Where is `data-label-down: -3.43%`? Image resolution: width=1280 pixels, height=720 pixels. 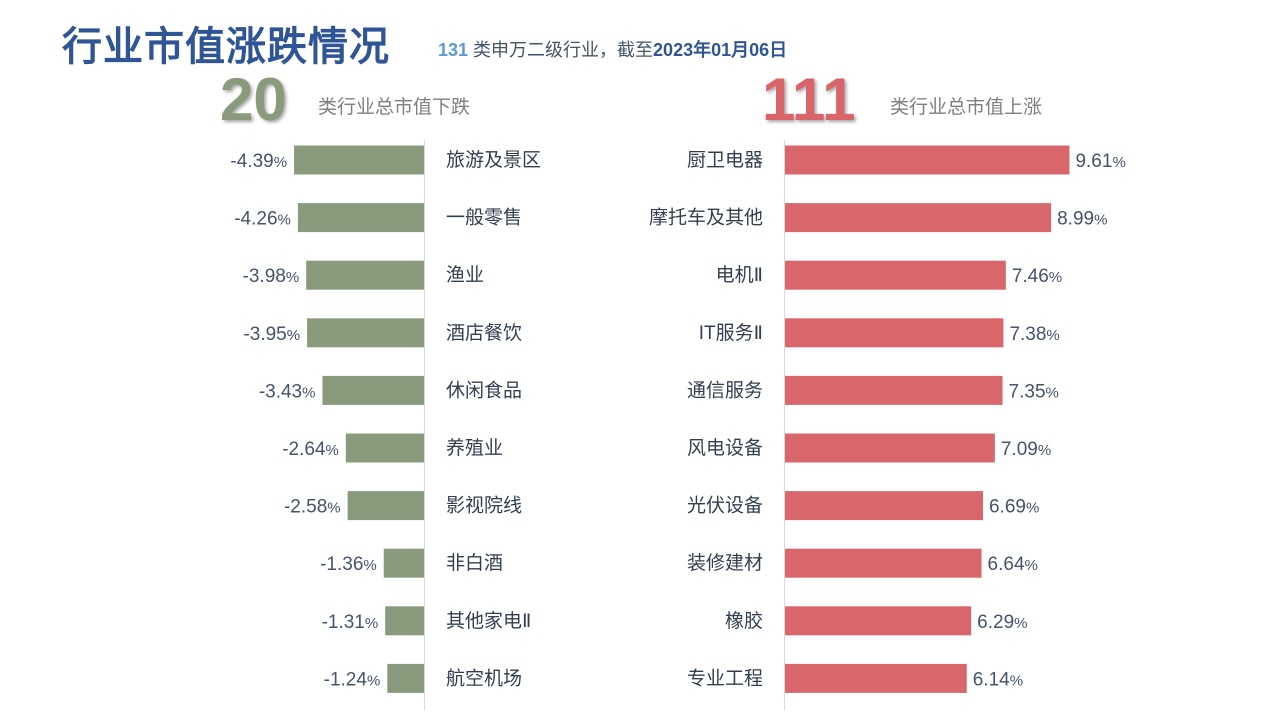 data-label-down: -3.43% is located at coordinates (287, 391).